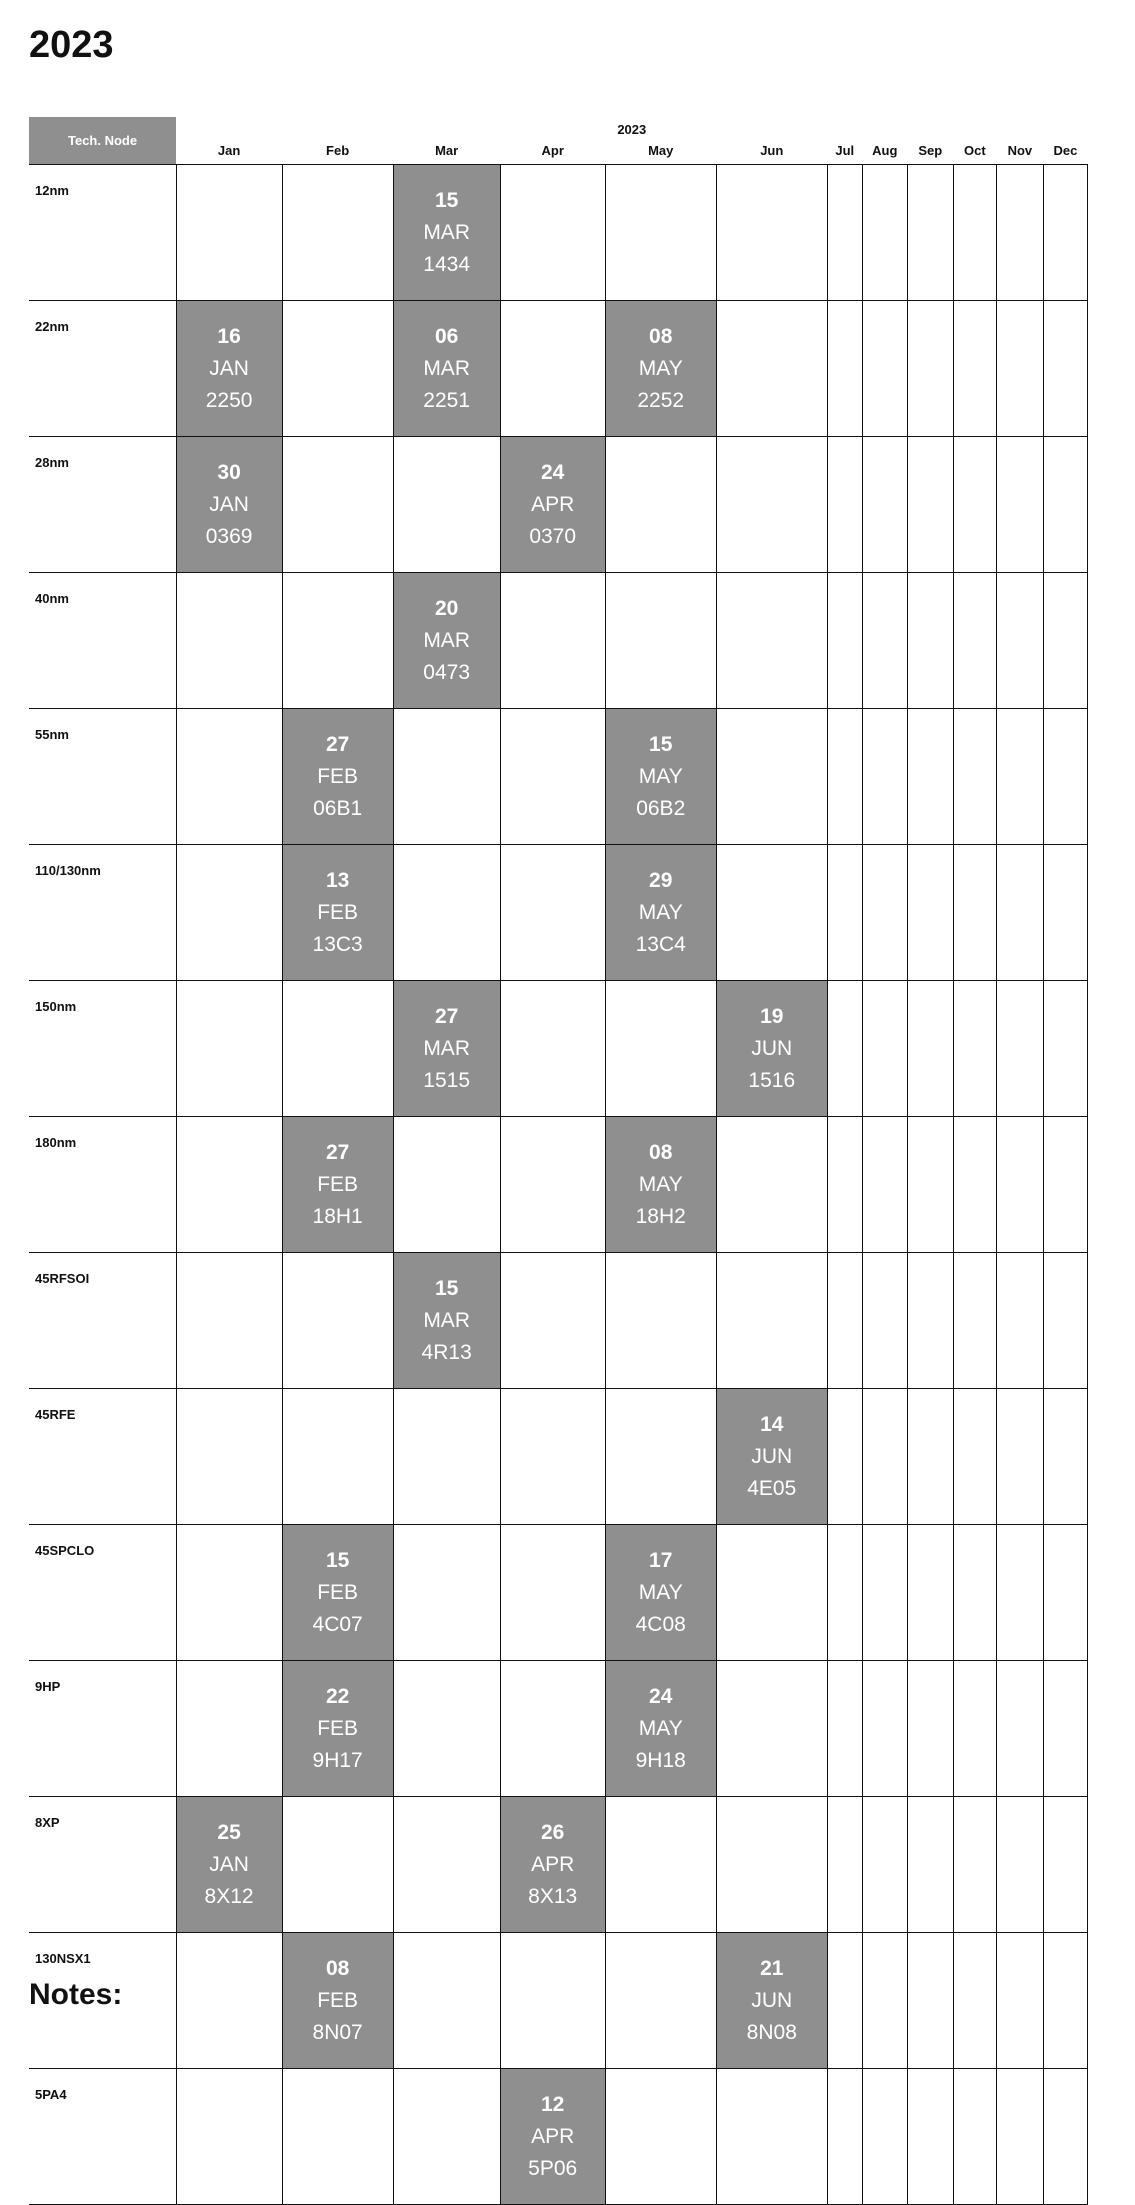 The height and width of the screenshot is (2205, 1135). I want to click on event-cell: 27 FEB 18H1, so click(337, 1184).